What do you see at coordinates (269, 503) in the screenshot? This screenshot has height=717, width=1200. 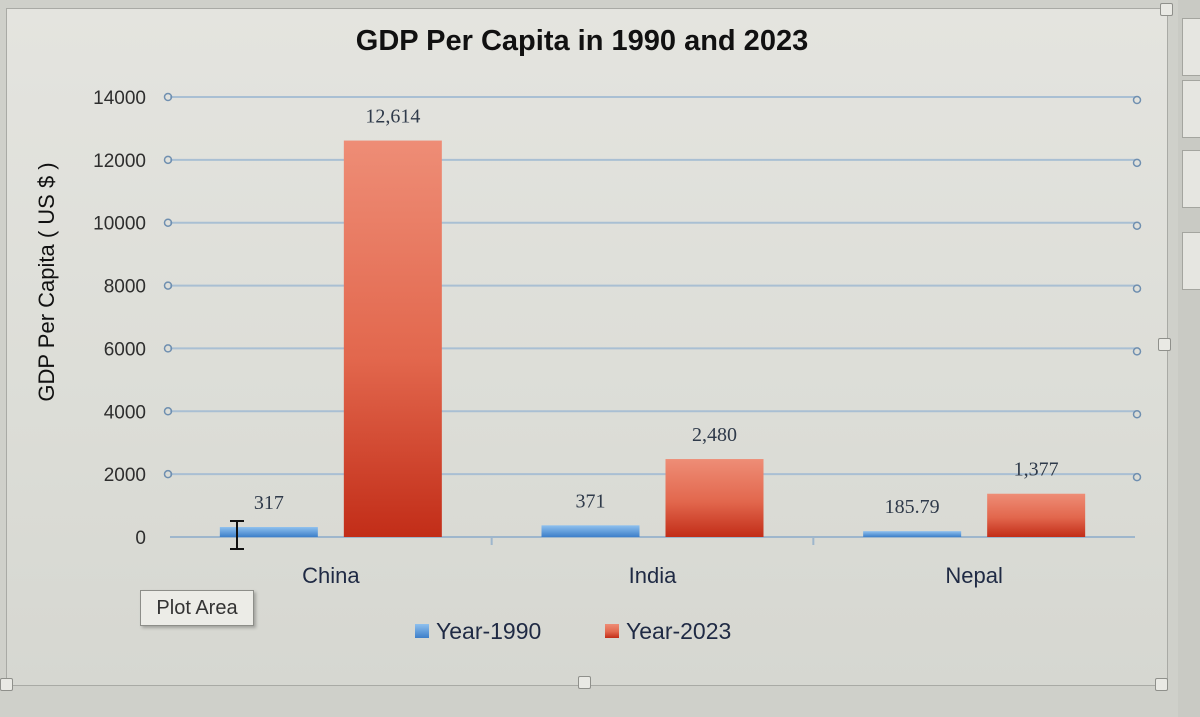 I see `data-label: 317` at bounding box center [269, 503].